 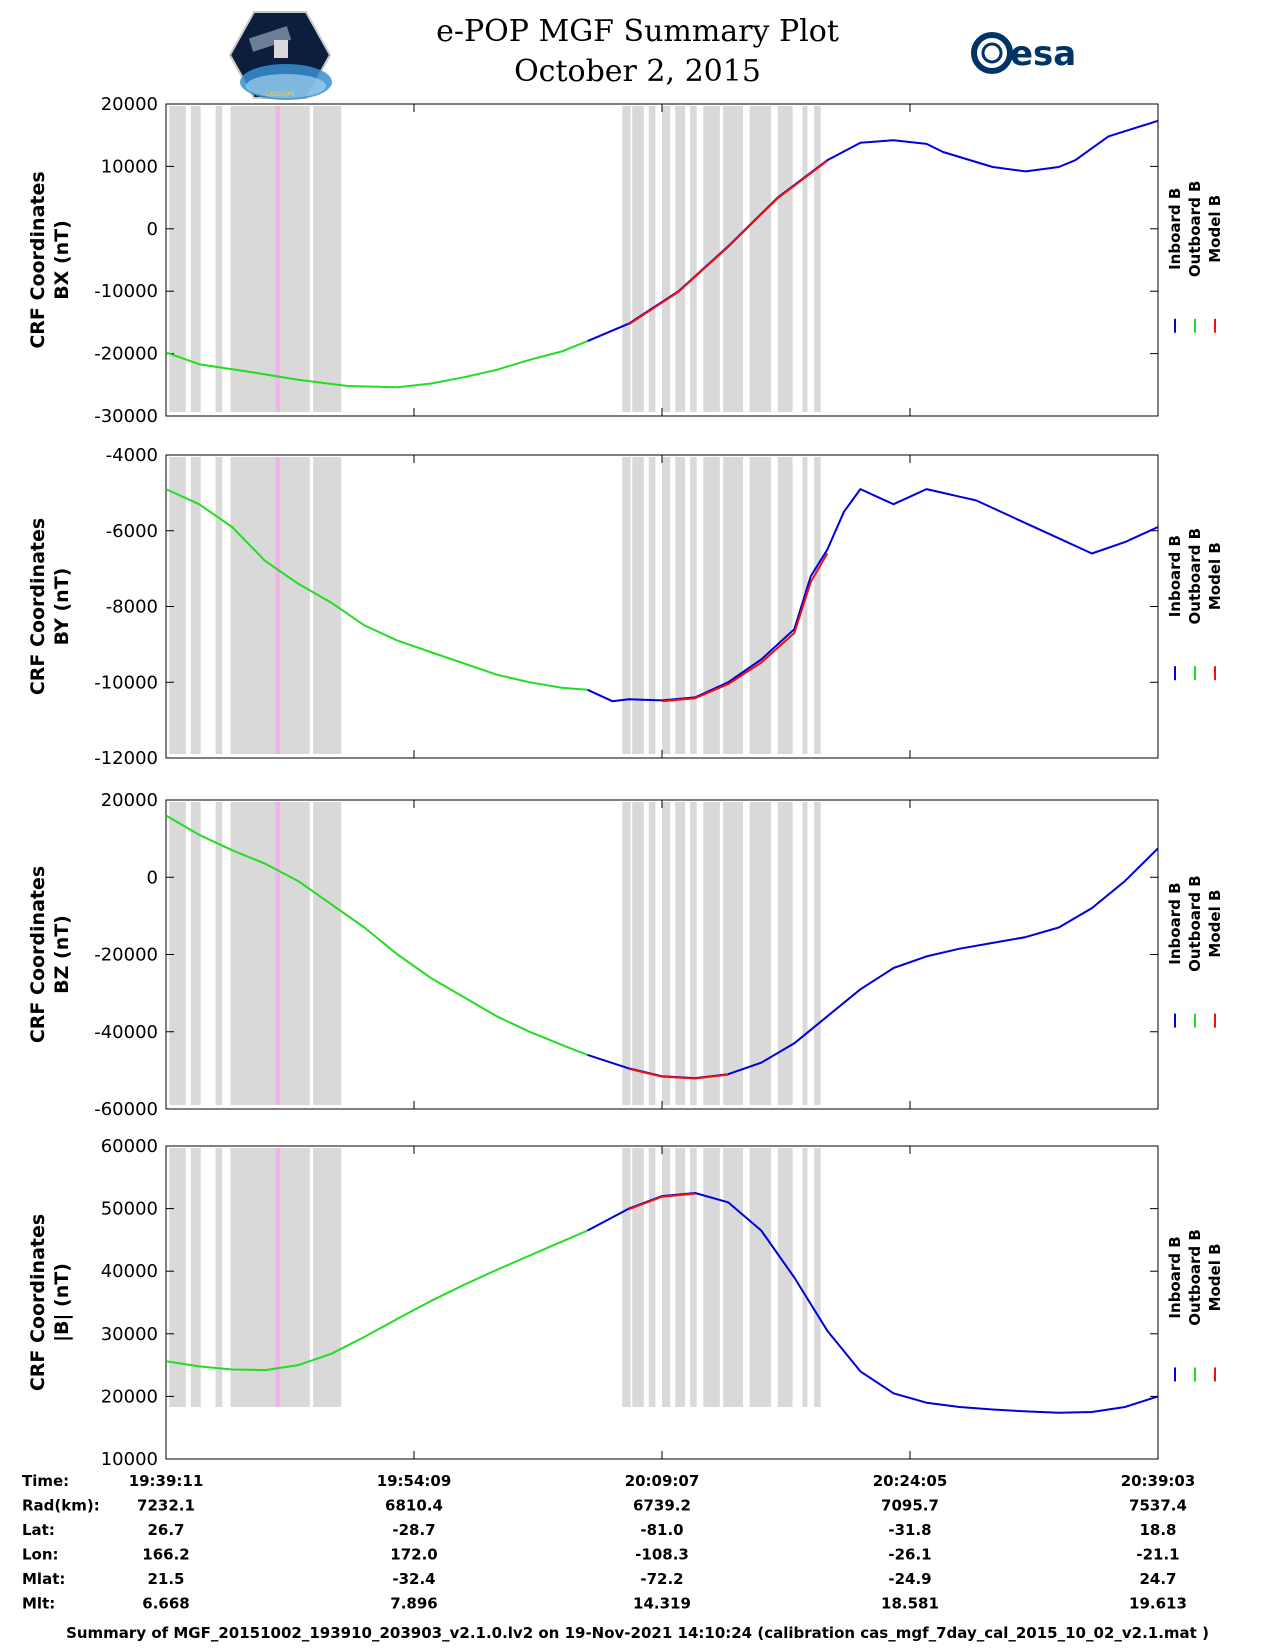 What do you see at coordinates (129, 1334) in the screenshot?
I see `y-tick-label: 30000` at bounding box center [129, 1334].